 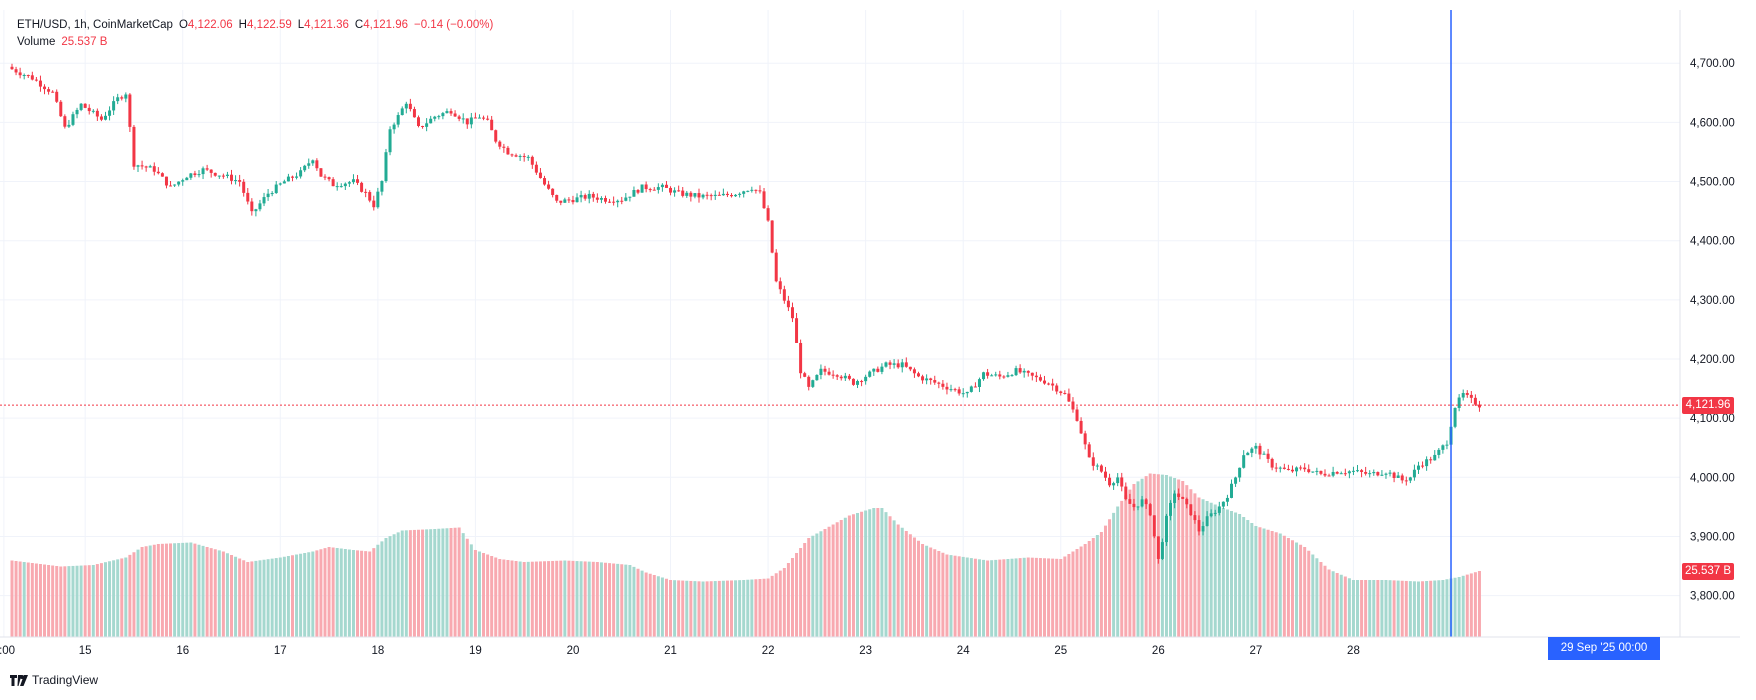 I want to click on time-tick-label: 21, so click(x=670, y=651).